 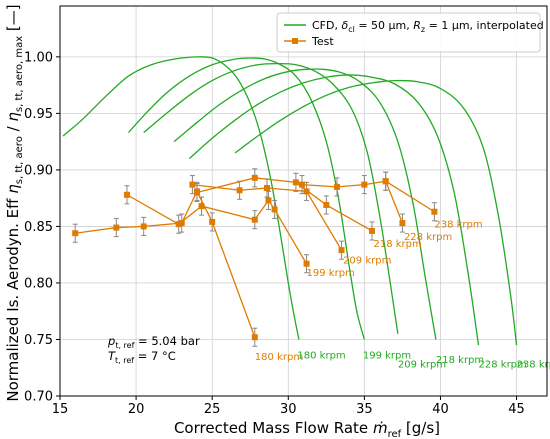 I want to click on annotation-test: 180 krpm, so click(x=279, y=357).